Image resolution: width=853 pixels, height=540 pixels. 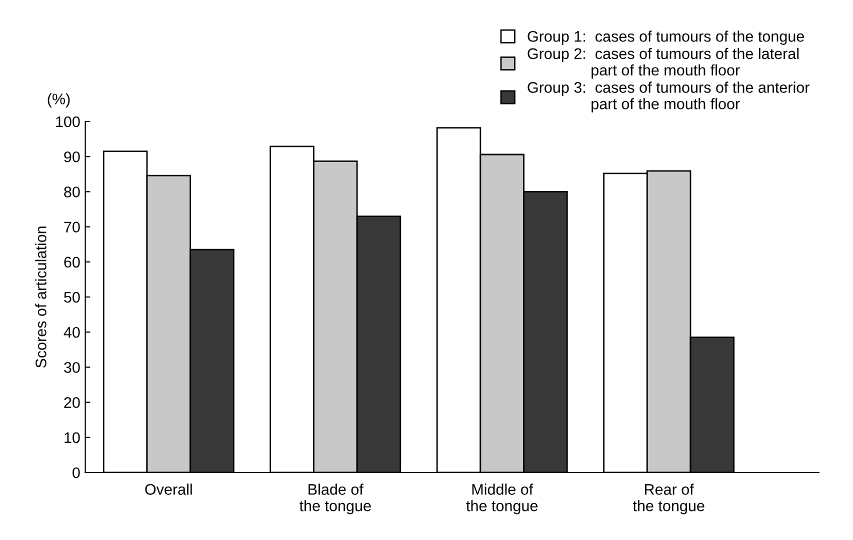 I want to click on x-tick-label: Middle of the tongue, so click(x=502, y=499).